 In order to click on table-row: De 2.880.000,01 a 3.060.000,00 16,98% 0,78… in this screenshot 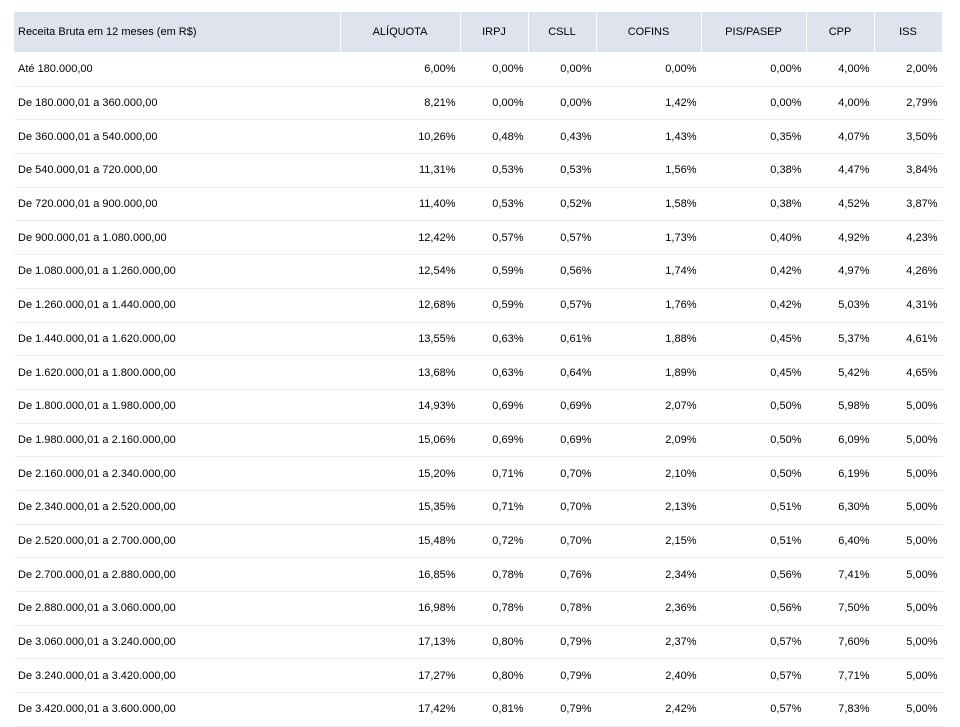, I will do `click(478, 608)`.